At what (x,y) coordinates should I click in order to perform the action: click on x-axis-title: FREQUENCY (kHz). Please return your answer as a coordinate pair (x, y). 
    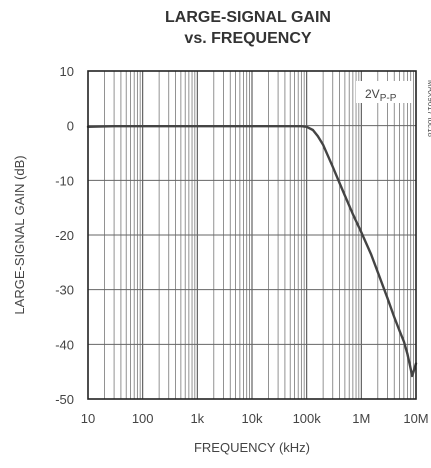
    Looking at the image, I should click on (252, 447).